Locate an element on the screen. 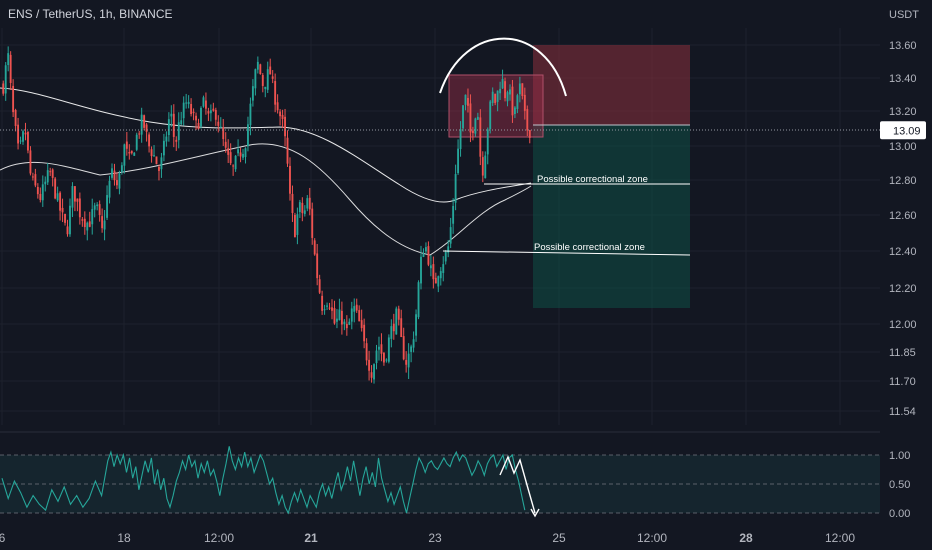  oscillator-tick-label-1: 0.50 is located at coordinates (899, 485).